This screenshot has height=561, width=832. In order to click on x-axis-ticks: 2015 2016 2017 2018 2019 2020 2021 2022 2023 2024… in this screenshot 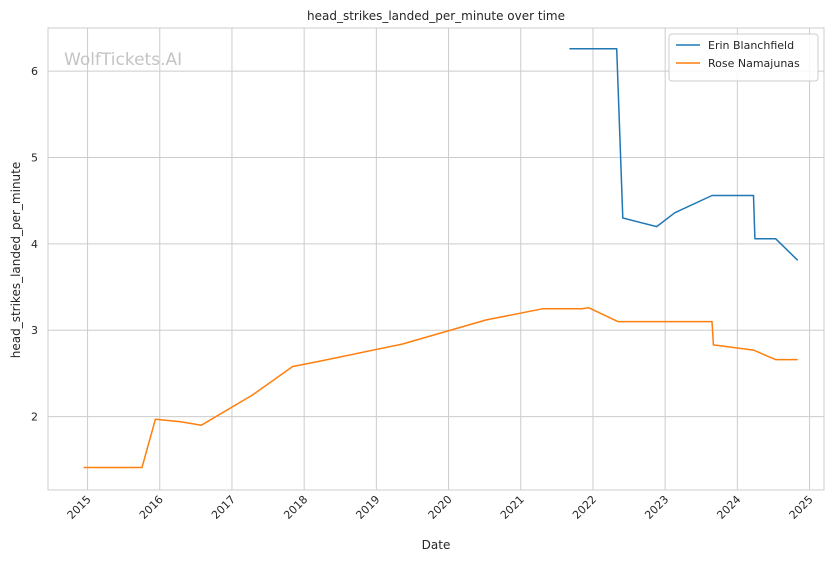, I will do `click(440, 507)`.